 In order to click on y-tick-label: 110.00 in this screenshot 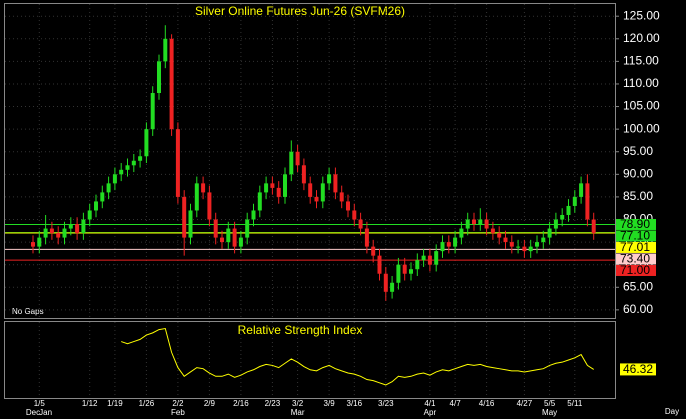, I will do `click(641, 83)`.